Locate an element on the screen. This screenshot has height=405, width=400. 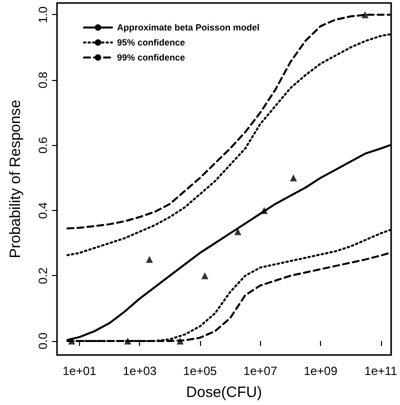
legend-label: 95% confidence is located at coordinates (151, 43).